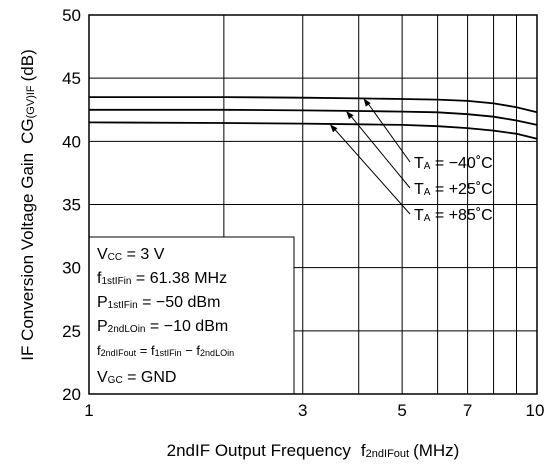 The image size is (558, 466). I want to click on legend-entry-2: TA = +85˚C, so click(453, 215).